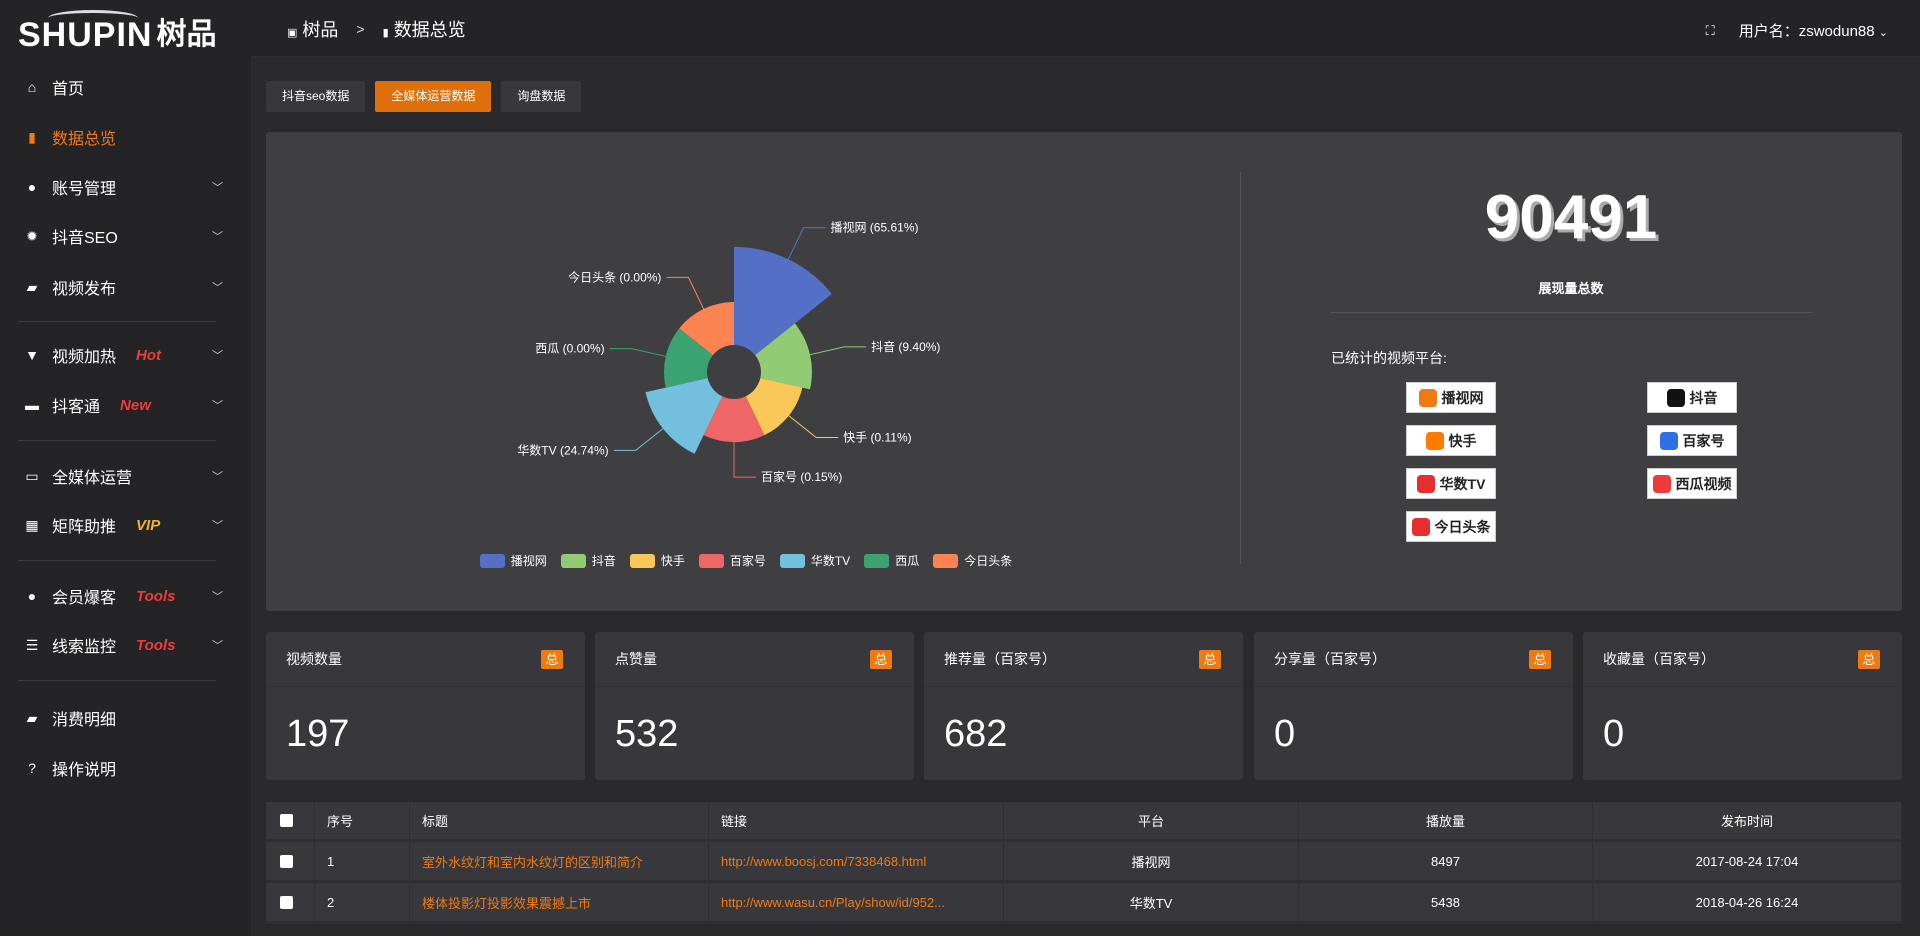 Image resolution: width=1920 pixels, height=936 pixels. What do you see at coordinates (84, 289) in the screenshot?
I see `sidebar-item-label: 视频发布` at bounding box center [84, 289].